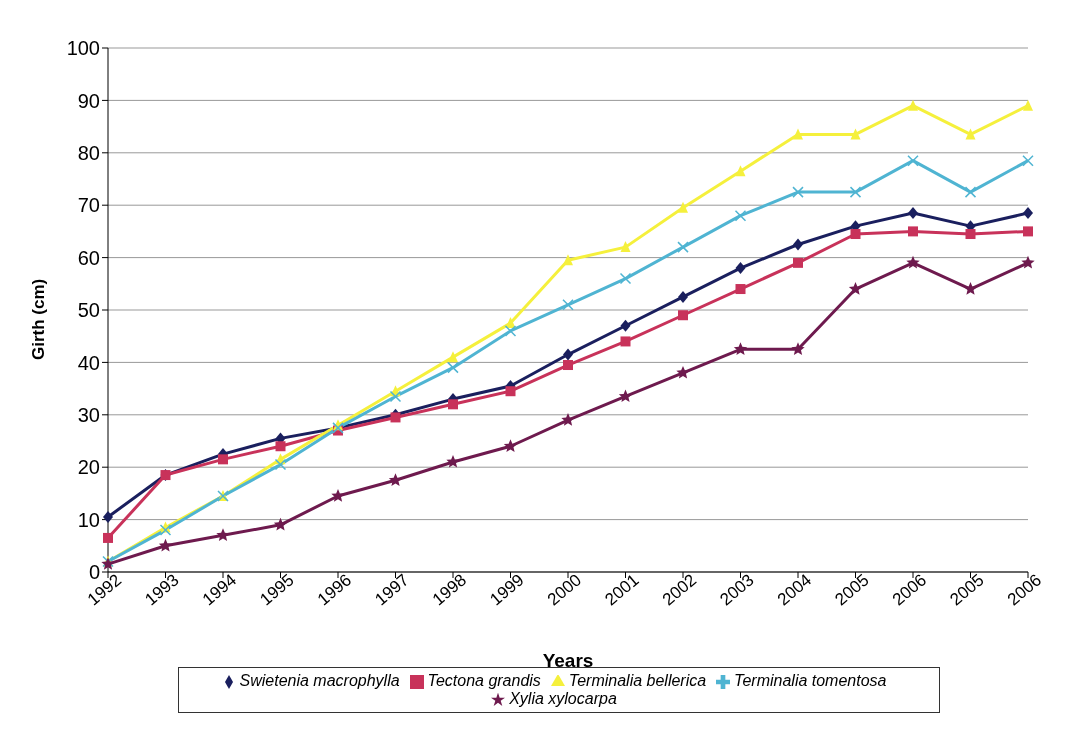 The image size is (1067, 733). What do you see at coordinates (484, 680) in the screenshot?
I see `legend-label: Tectona grandis` at bounding box center [484, 680].